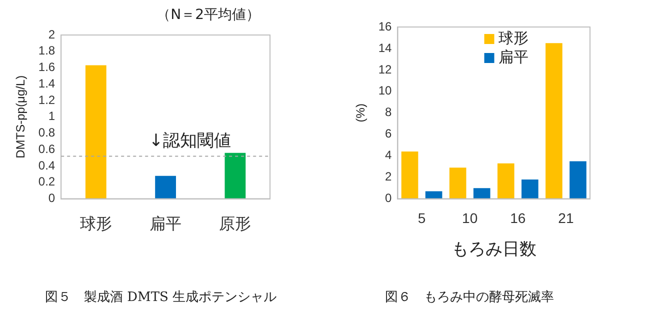  What do you see at coordinates (388, 112) in the screenshot?
I see `y-tick-label: 8` at bounding box center [388, 112].